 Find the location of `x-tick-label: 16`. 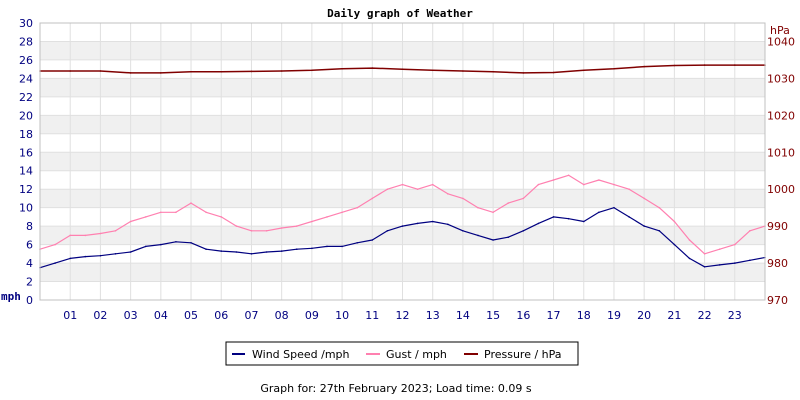

x-tick-label: 16 is located at coordinates (523, 315).